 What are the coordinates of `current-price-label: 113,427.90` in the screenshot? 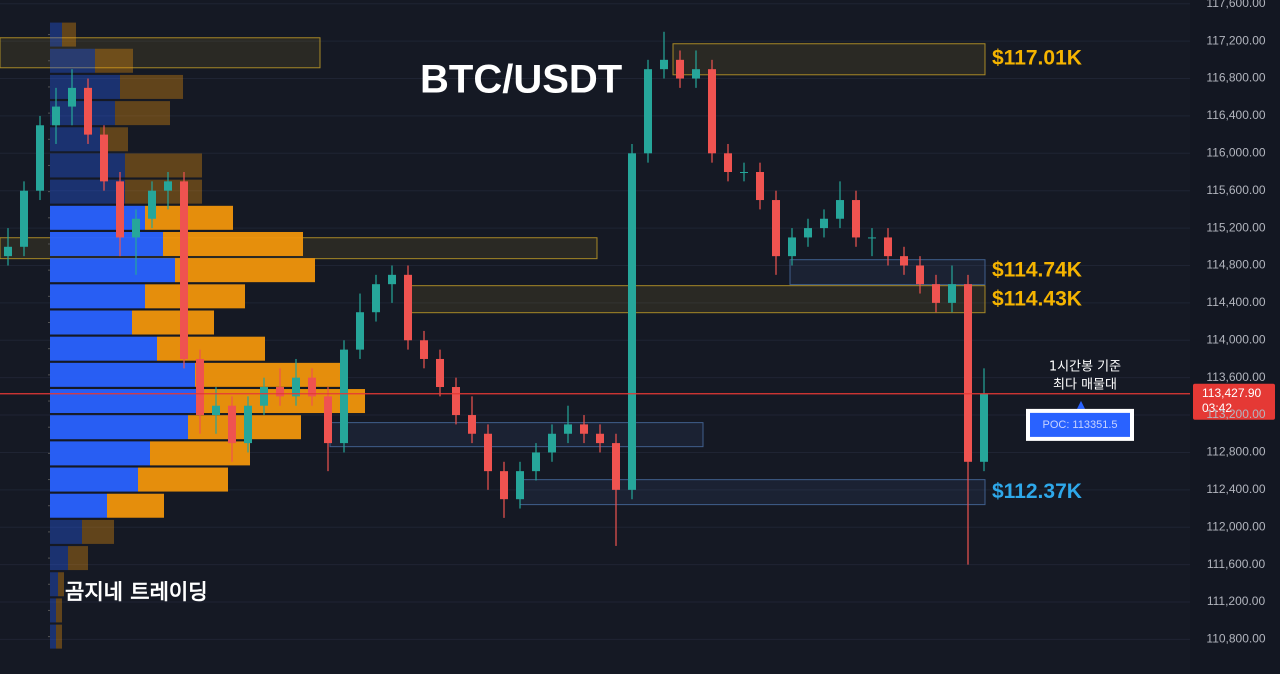 It's located at (1231, 393).